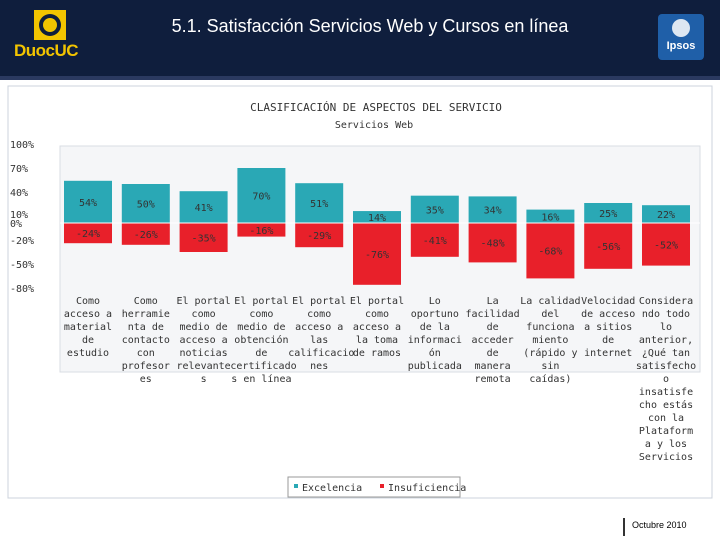 The image size is (720, 540). What do you see at coordinates (46, 50) in the screenshot?
I see `duoc-logo-text: DuocUC` at bounding box center [46, 50].